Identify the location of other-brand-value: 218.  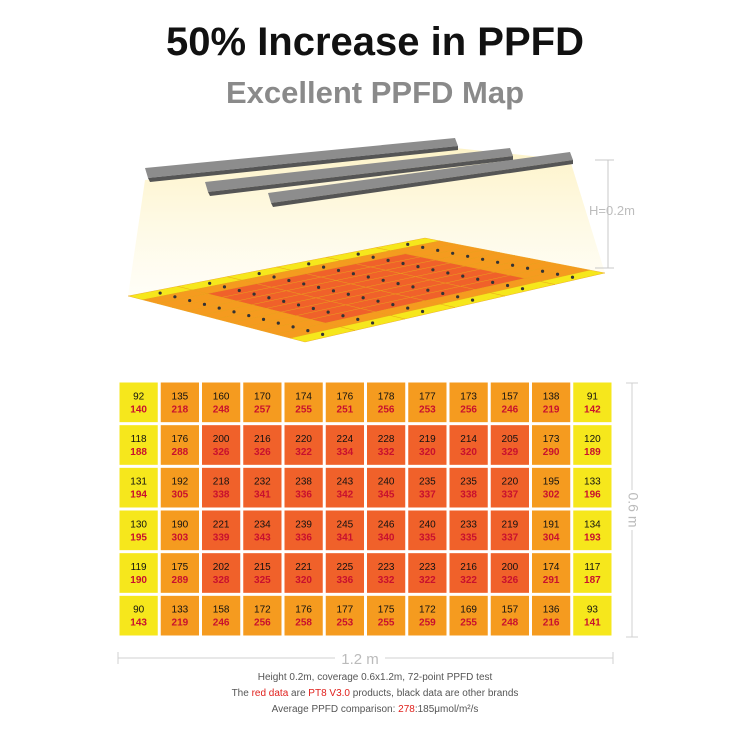
(221, 482).